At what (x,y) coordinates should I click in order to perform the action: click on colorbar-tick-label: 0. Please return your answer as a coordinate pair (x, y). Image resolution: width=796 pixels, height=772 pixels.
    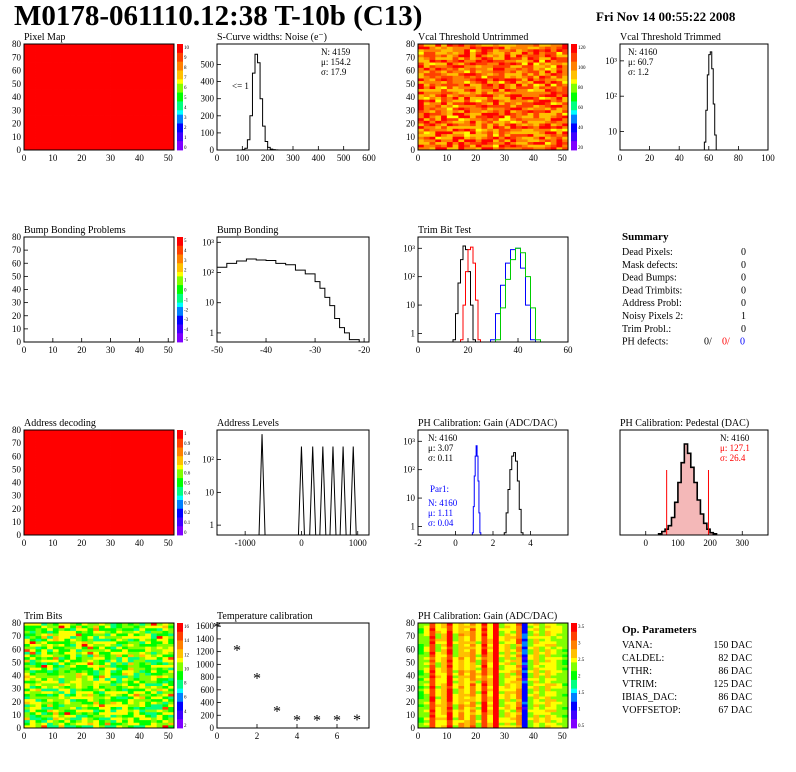
    Looking at the image, I should click on (185, 148).